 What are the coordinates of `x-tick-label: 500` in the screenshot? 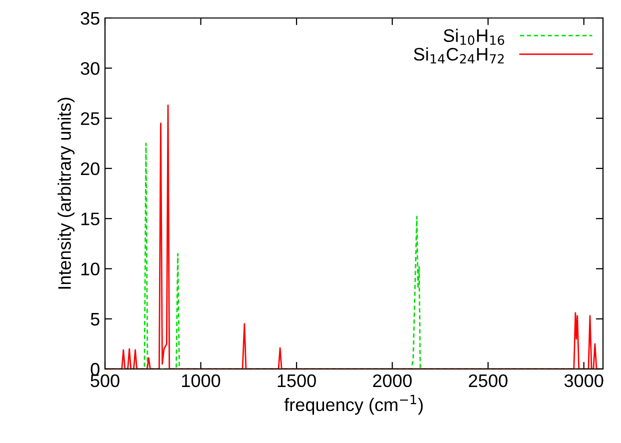 It's located at (105, 381).